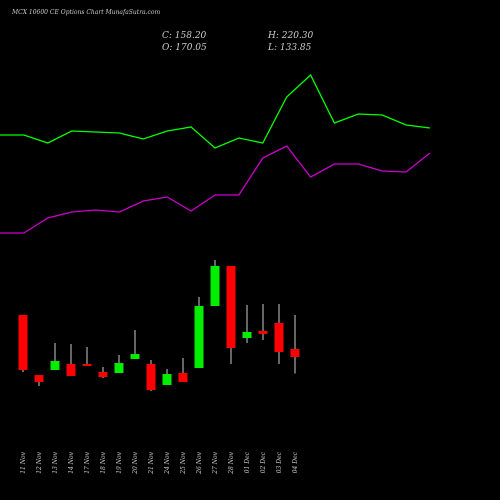 The height and width of the screenshot is (500, 500). What do you see at coordinates (279, 462) in the screenshot?
I see `x-tick-label: 03 Dec` at bounding box center [279, 462].